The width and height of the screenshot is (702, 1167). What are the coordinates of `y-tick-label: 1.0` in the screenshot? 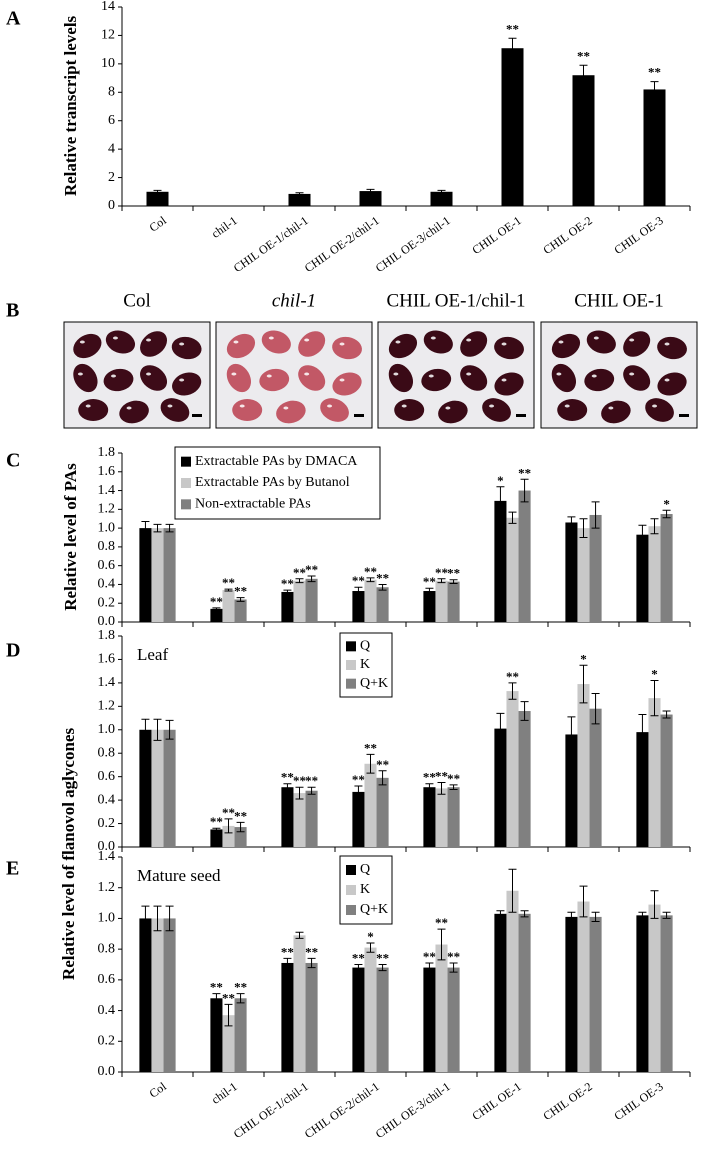 It's located at (107, 918).